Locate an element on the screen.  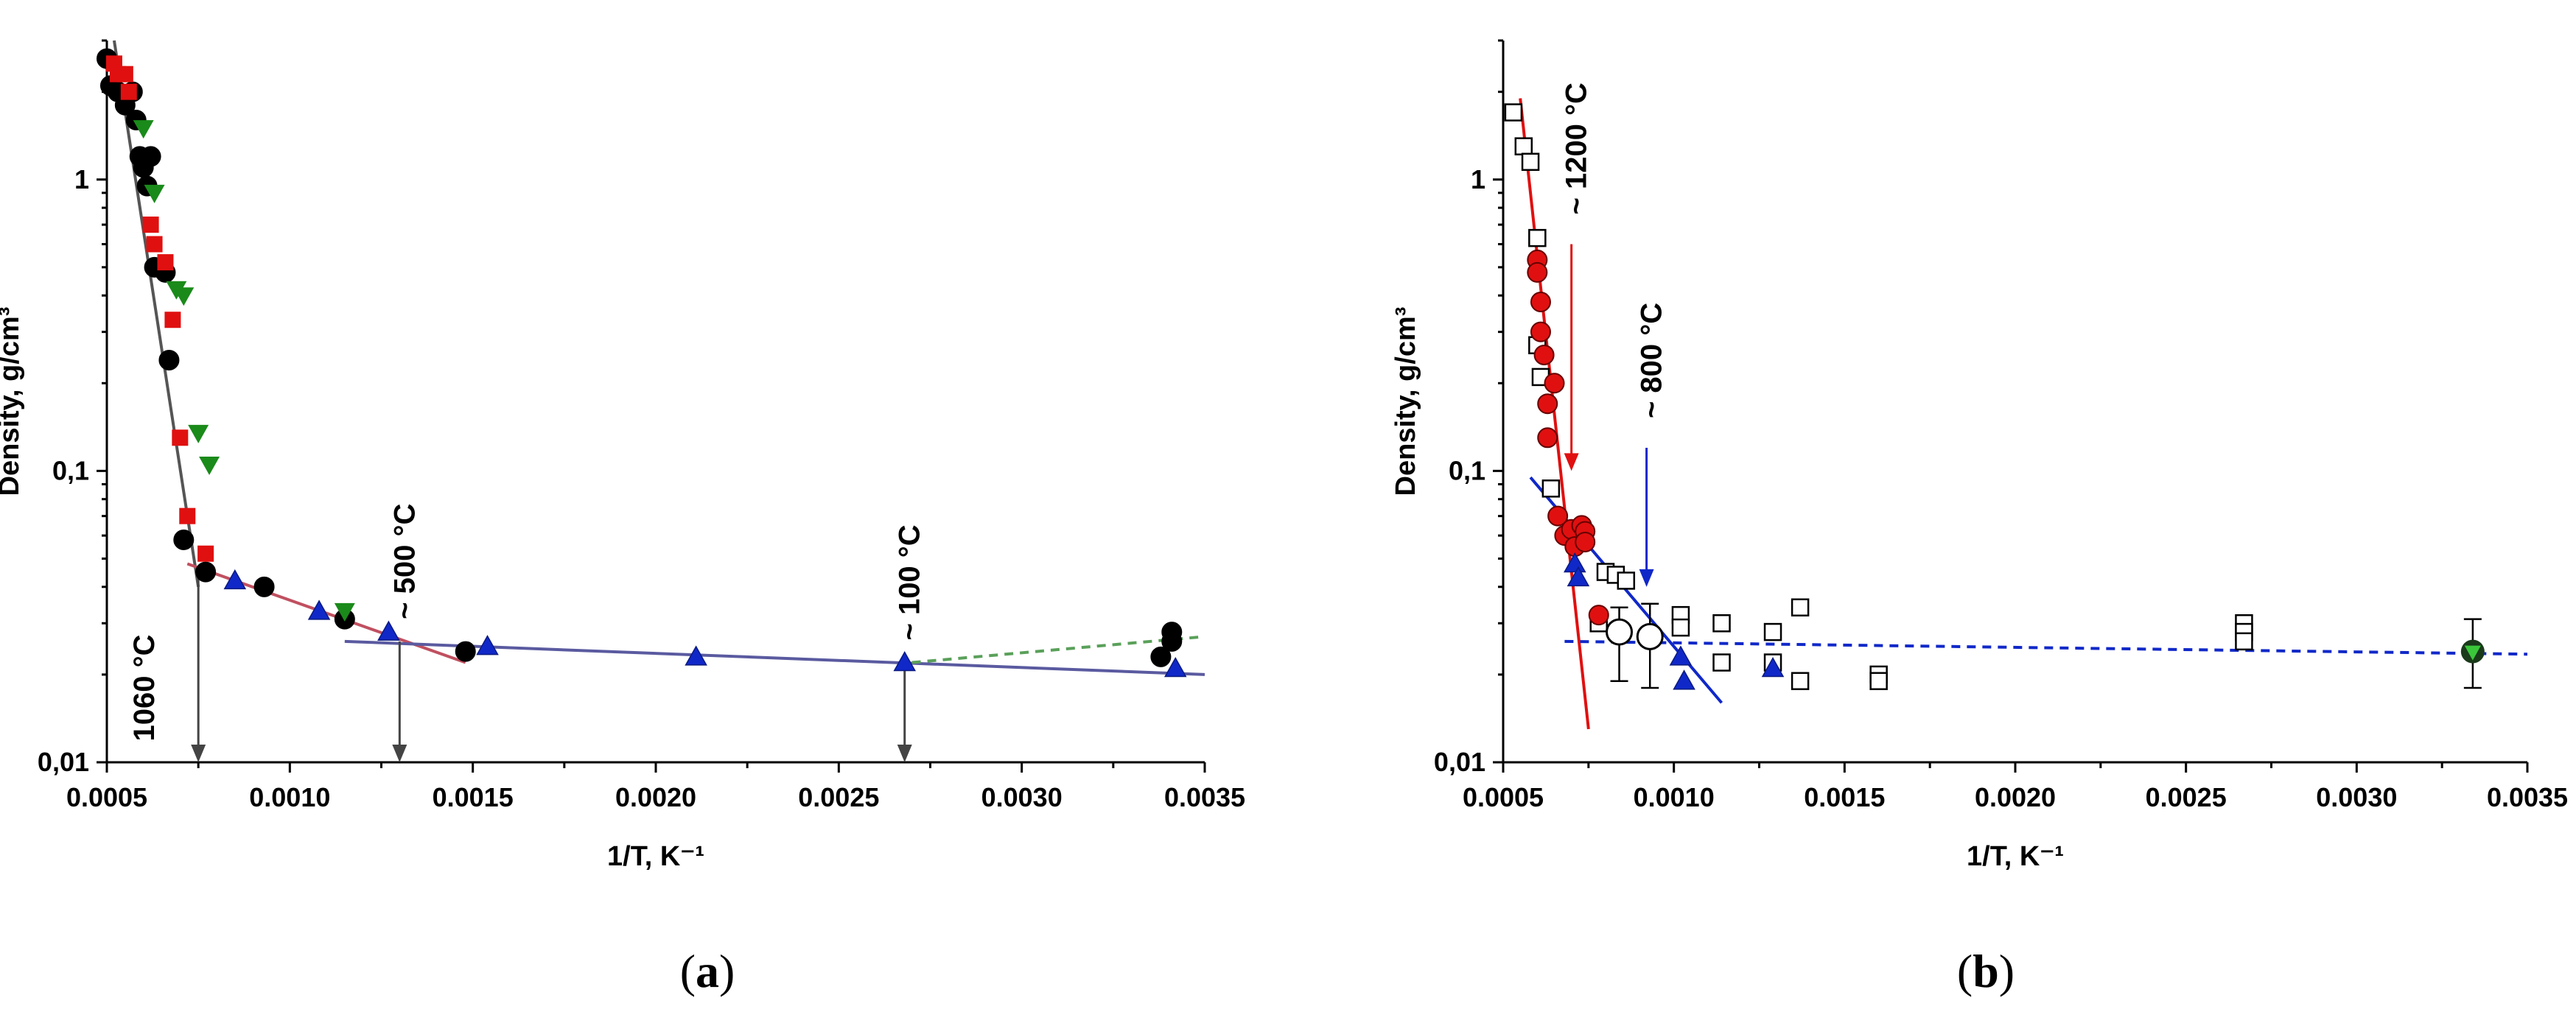
panel-a-caption: (a) is located at coordinates (707, 971).